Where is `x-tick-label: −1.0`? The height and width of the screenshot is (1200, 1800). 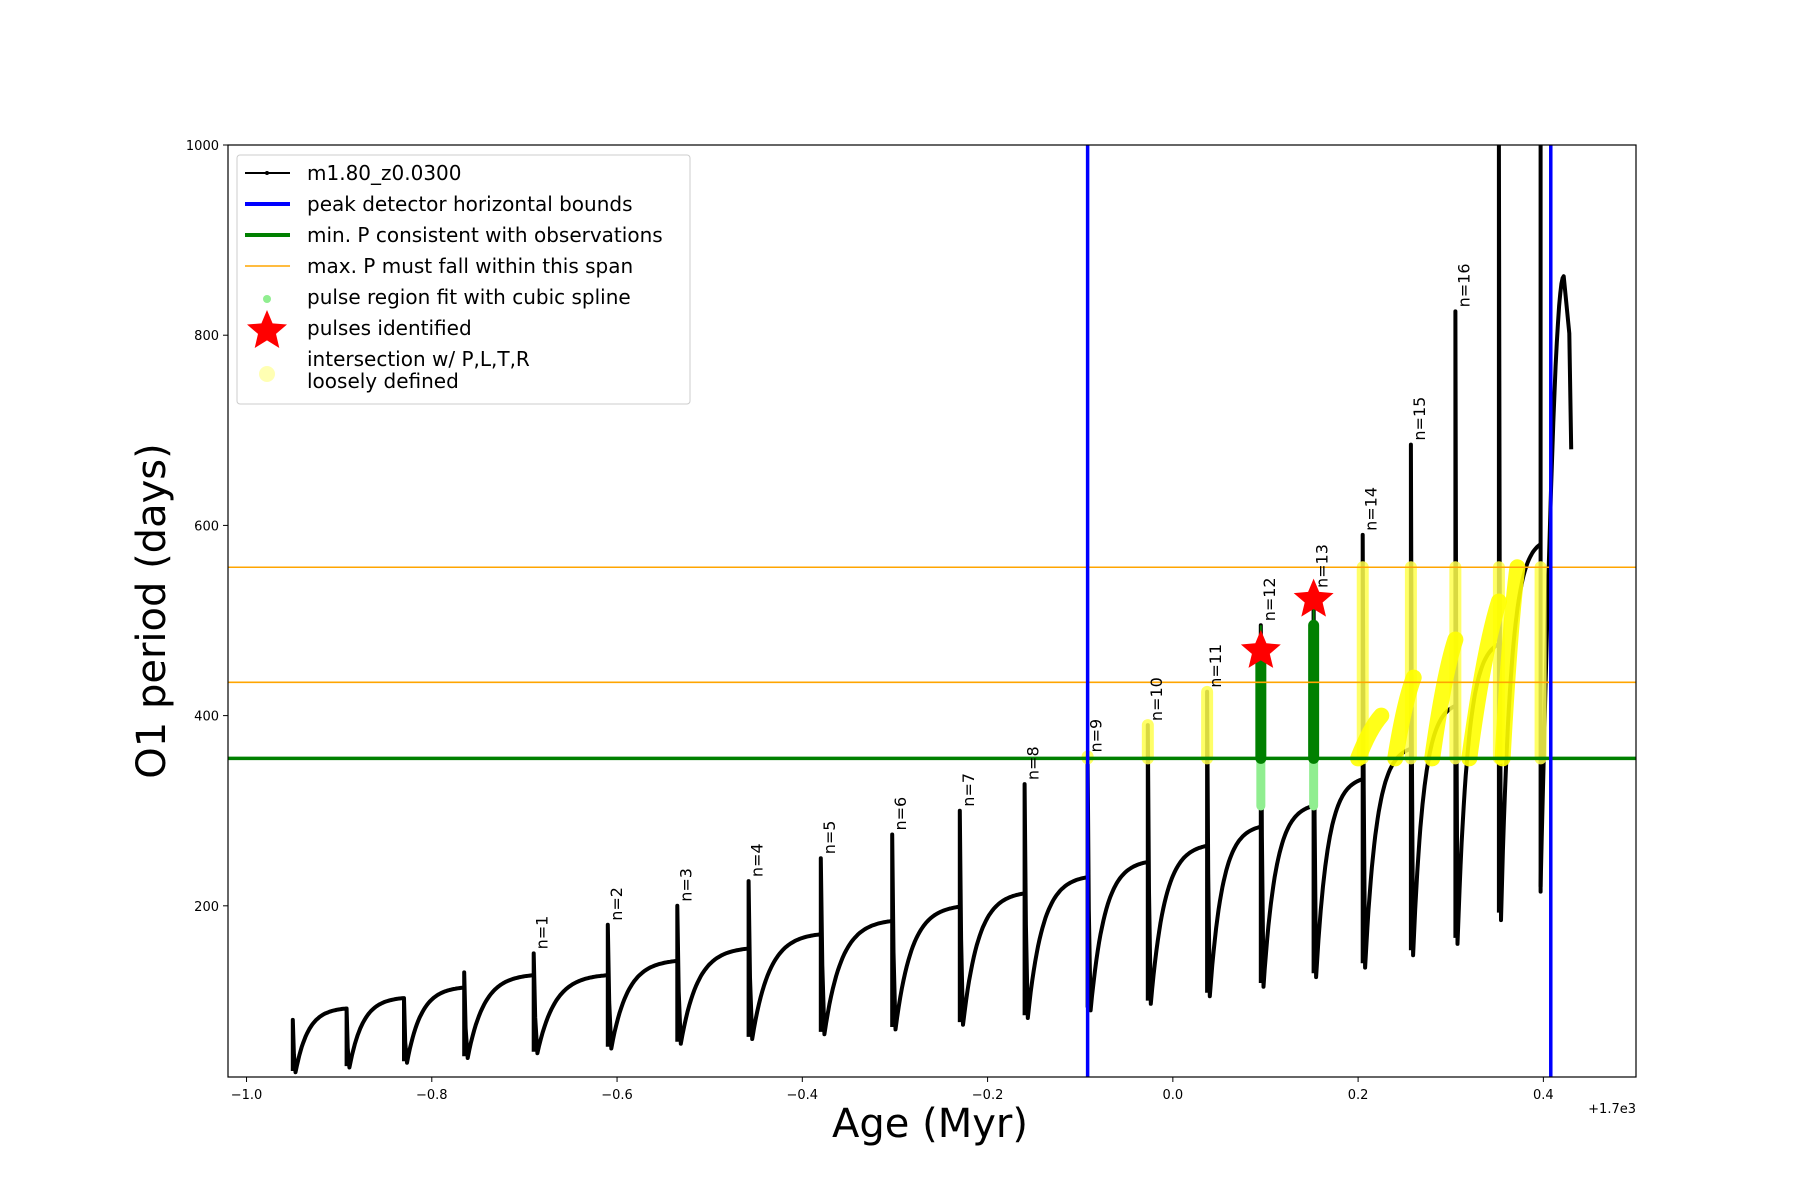 x-tick-label: −1.0 is located at coordinates (247, 1095).